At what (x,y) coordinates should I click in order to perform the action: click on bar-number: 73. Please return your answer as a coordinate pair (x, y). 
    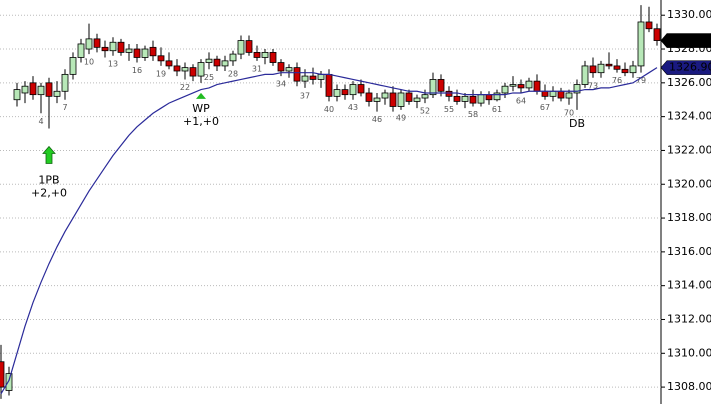
    Looking at the image, I should click on (593, 85).